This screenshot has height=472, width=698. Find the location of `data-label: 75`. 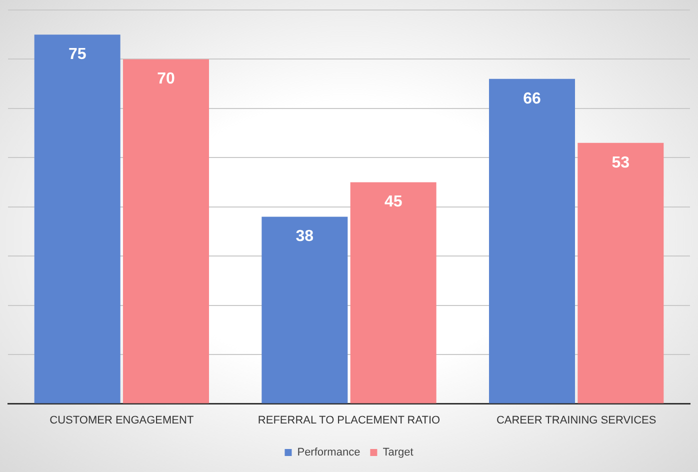

data-label: 75 is located at coordinates (77, 55).